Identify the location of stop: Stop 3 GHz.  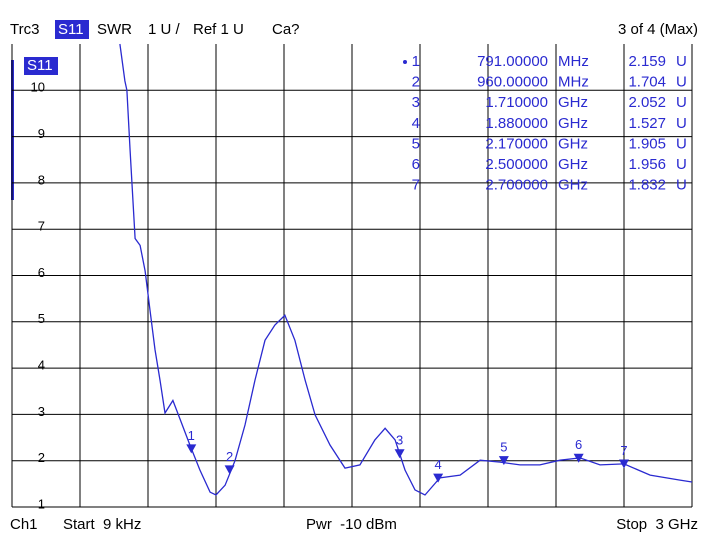
(657, 524).